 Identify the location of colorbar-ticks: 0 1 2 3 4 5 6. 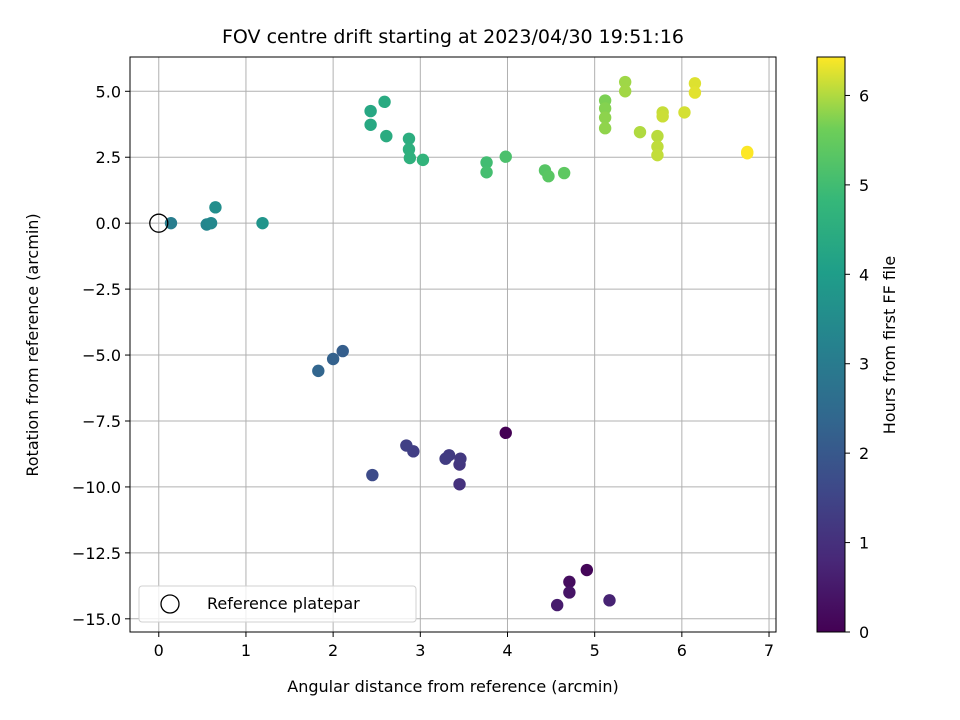
(857, 364).